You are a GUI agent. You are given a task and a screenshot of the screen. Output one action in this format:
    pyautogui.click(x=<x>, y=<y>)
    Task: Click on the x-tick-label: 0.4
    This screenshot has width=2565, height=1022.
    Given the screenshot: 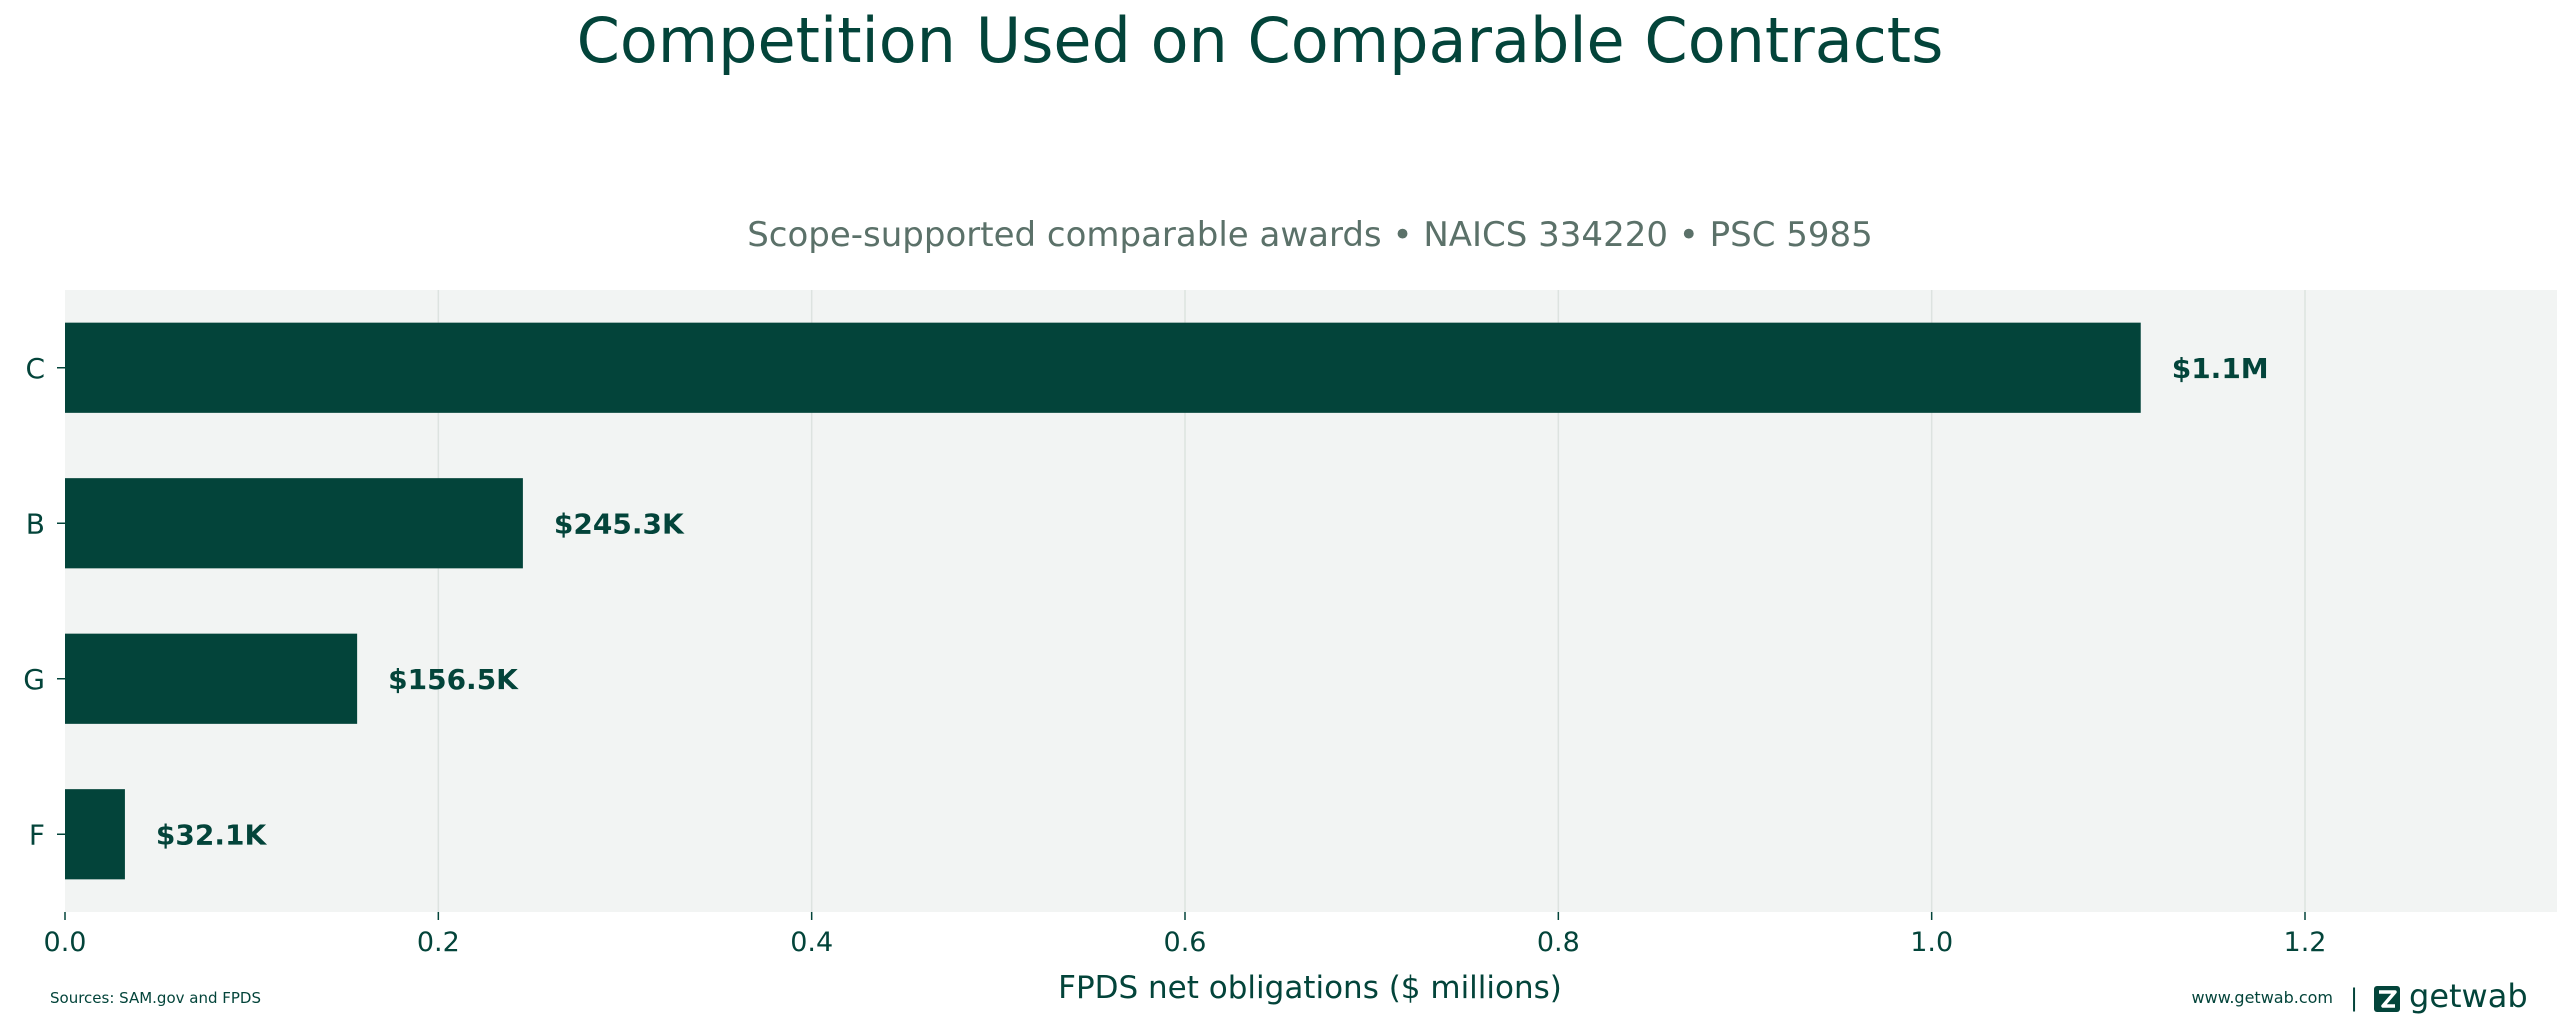 What is the action you would take?
    pyautogui.click(x=811, y=942)
    